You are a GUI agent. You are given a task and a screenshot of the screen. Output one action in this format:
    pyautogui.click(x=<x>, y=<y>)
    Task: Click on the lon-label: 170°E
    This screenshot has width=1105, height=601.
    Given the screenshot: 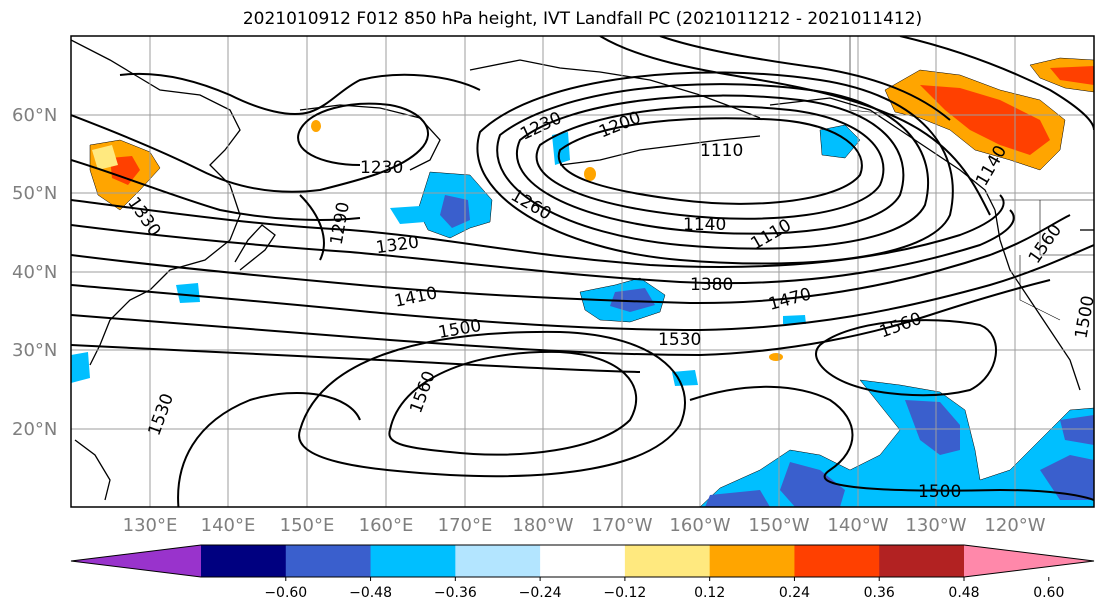 What is the action you would take?
    pyautogui.click(x=465, y=525)
    